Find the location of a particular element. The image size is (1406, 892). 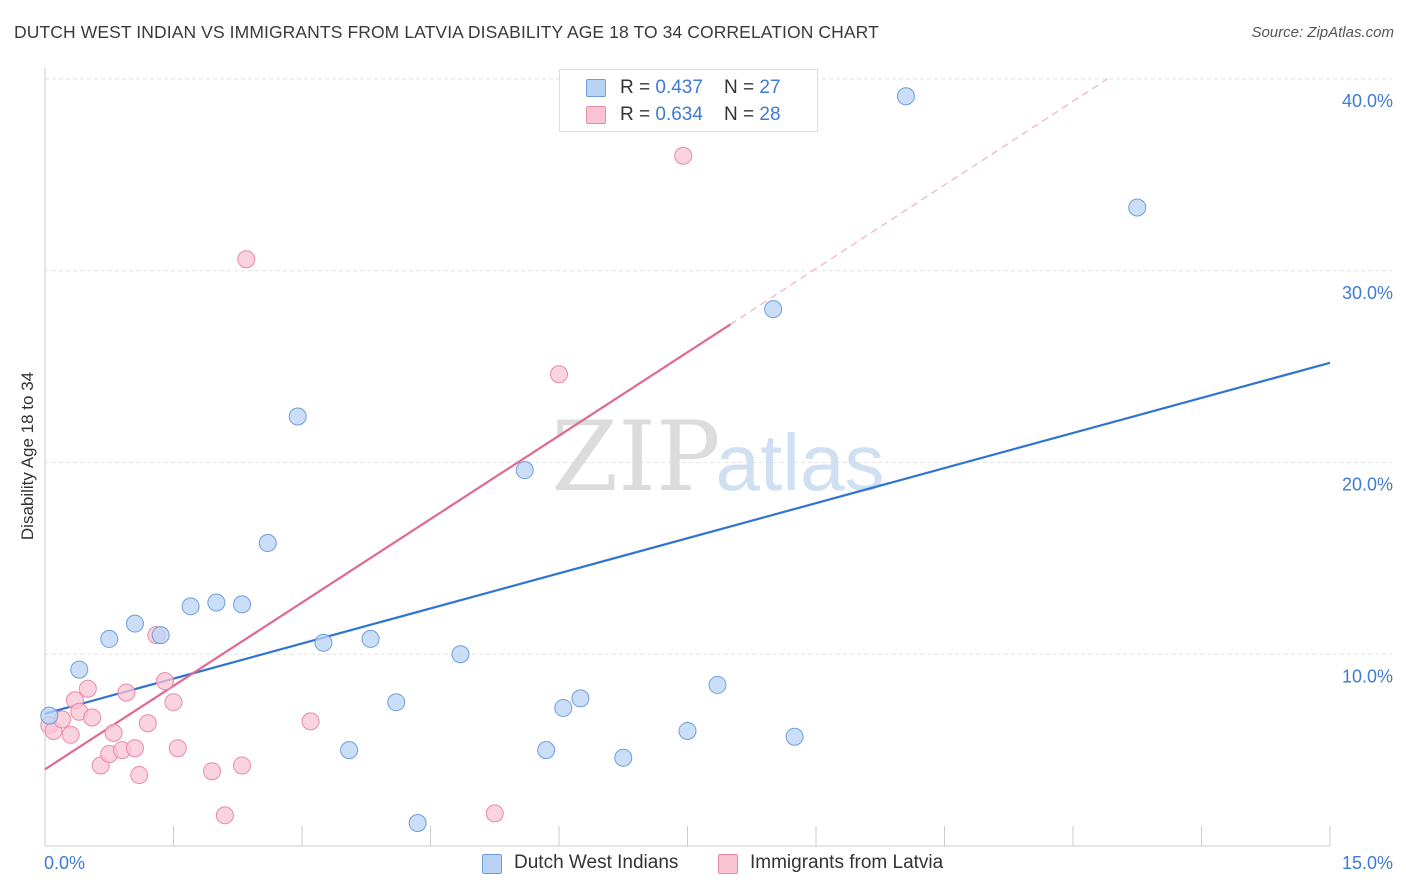

legend-swatch-blue is located at coordinates (596, 88).